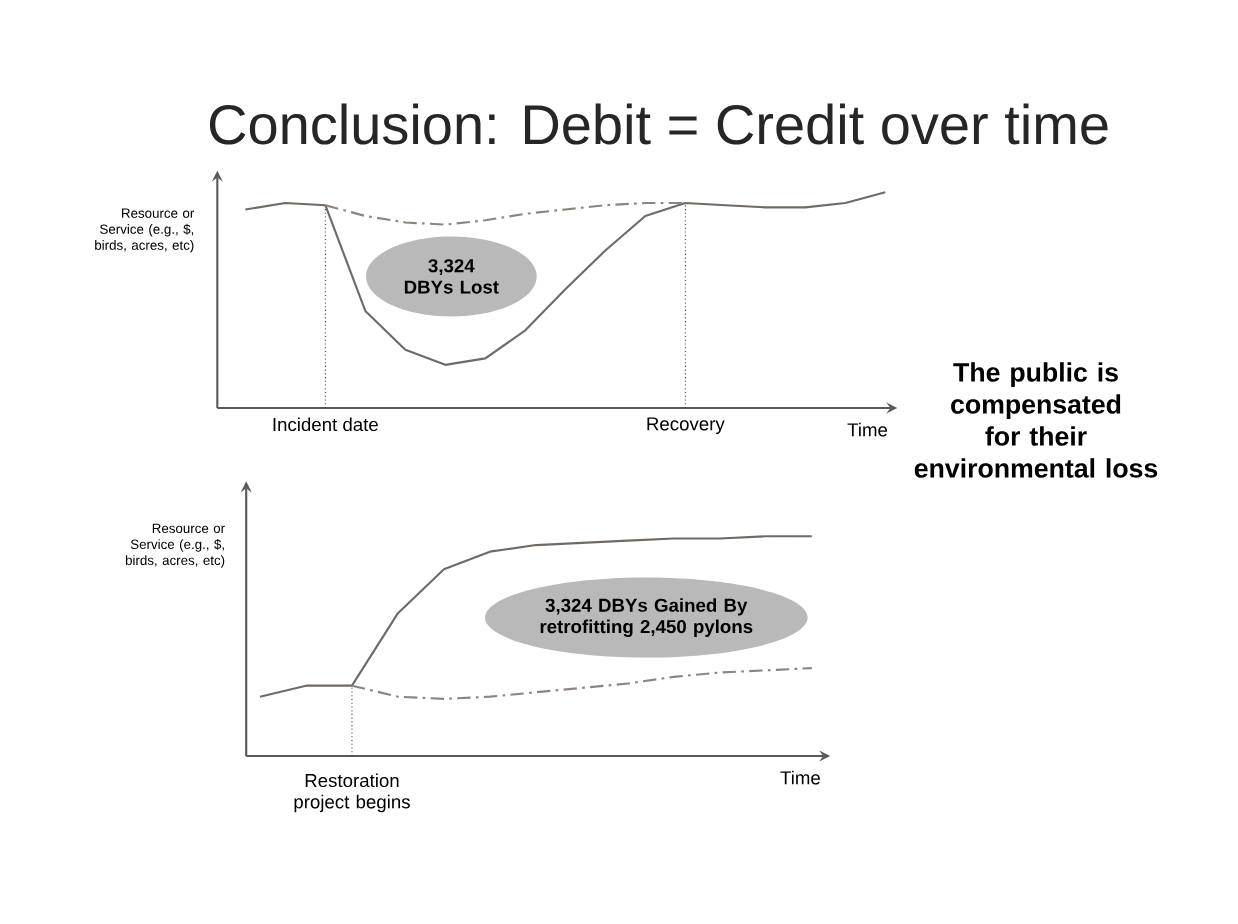 The width and height of the screenshot is (1238, 924). What do you see at coordinates (686, 426) in the screenshot?
I see `x-tick-label: Recovery` at bounding box center [686, 426].